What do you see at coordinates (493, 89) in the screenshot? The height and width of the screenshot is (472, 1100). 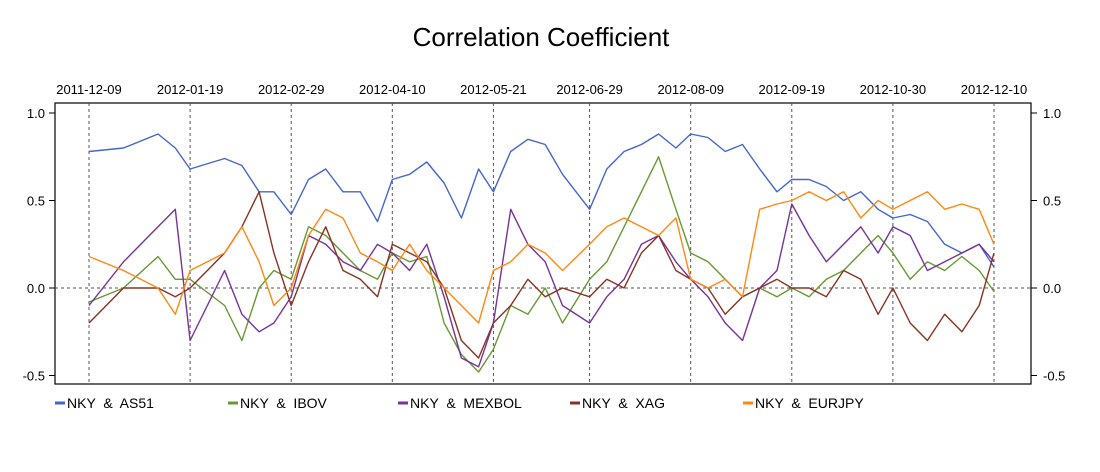 I see `x-tick-label: 2012-05-21` at bounding box center [493, 89].